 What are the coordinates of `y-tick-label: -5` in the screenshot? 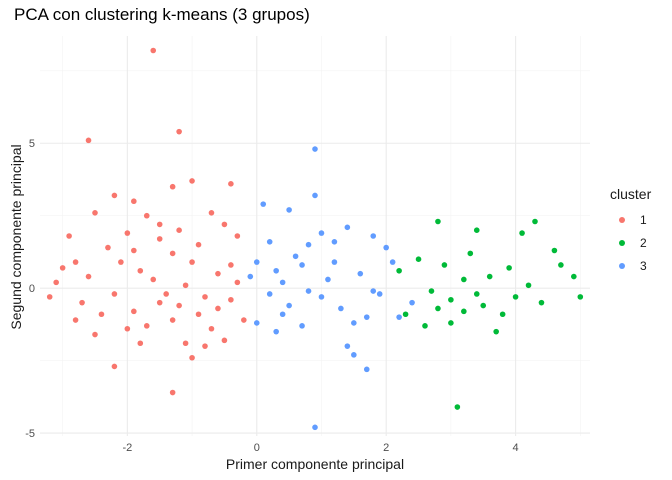 It's located at (30, 434).